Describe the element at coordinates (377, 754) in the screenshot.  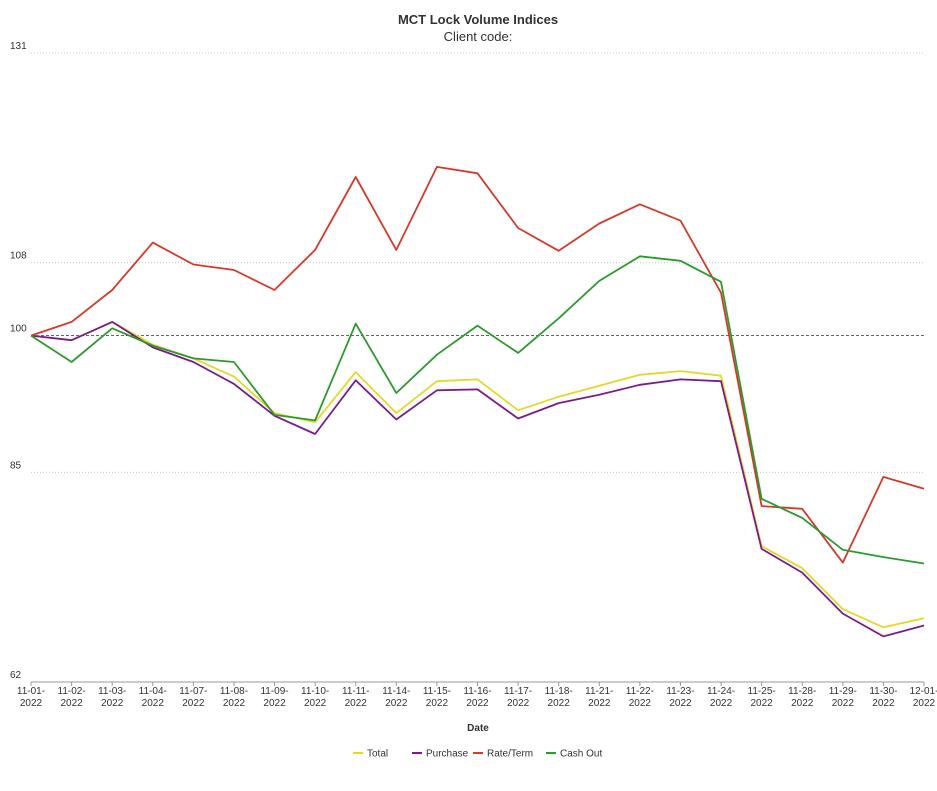
I see `legend-label: Total` at that location.